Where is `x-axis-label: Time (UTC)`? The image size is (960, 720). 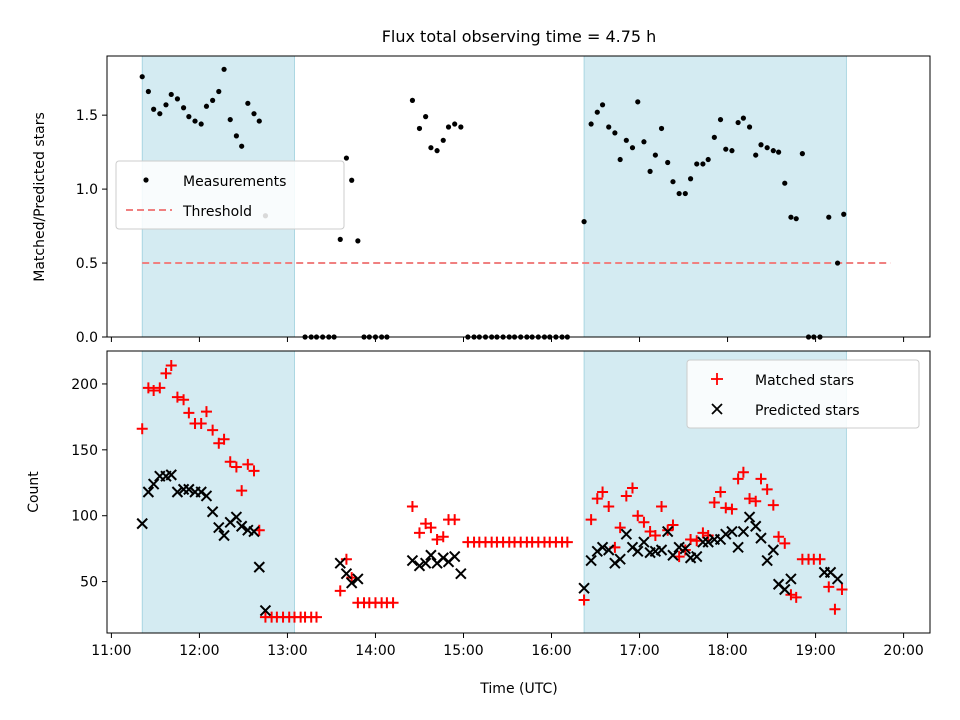
x-axis-label: Time (UTC) is located at coordinates (518, 689).